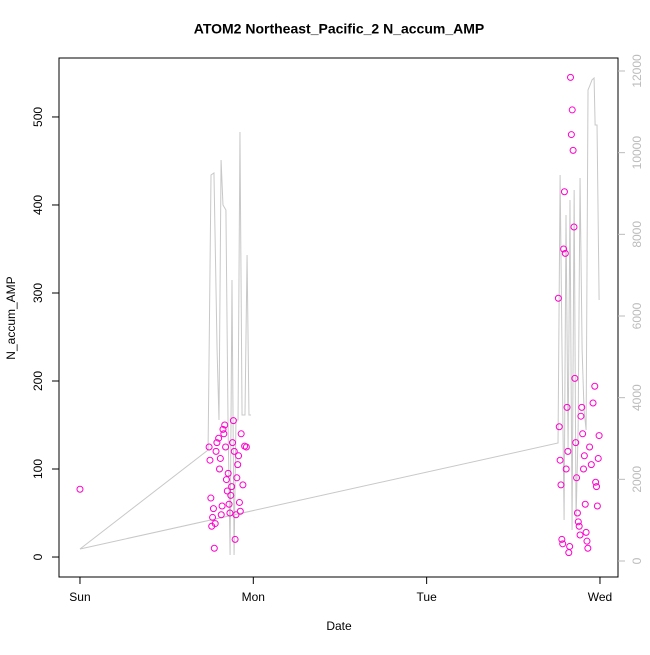 The image size is (650, 655). I want to click on y2-tick-label: 2000, so click(637, 479).